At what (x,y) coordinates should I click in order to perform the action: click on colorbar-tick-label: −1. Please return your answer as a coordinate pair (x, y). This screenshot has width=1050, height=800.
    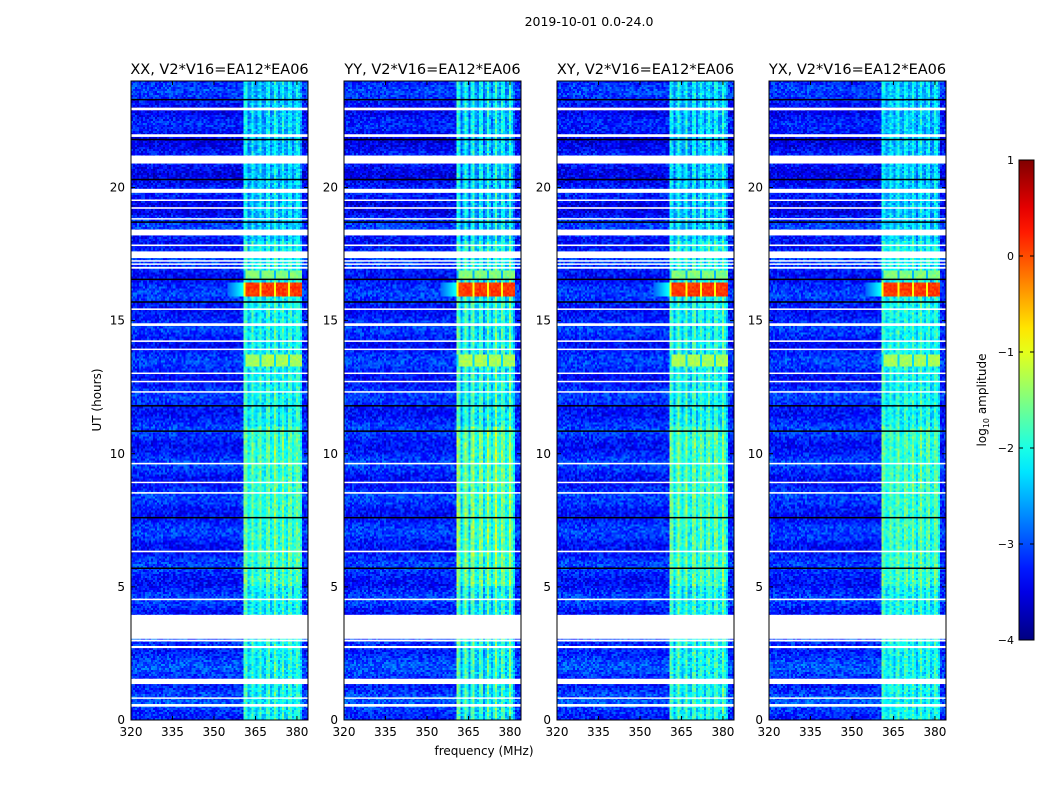
    Looking at the image, I should click on (1006, 352).